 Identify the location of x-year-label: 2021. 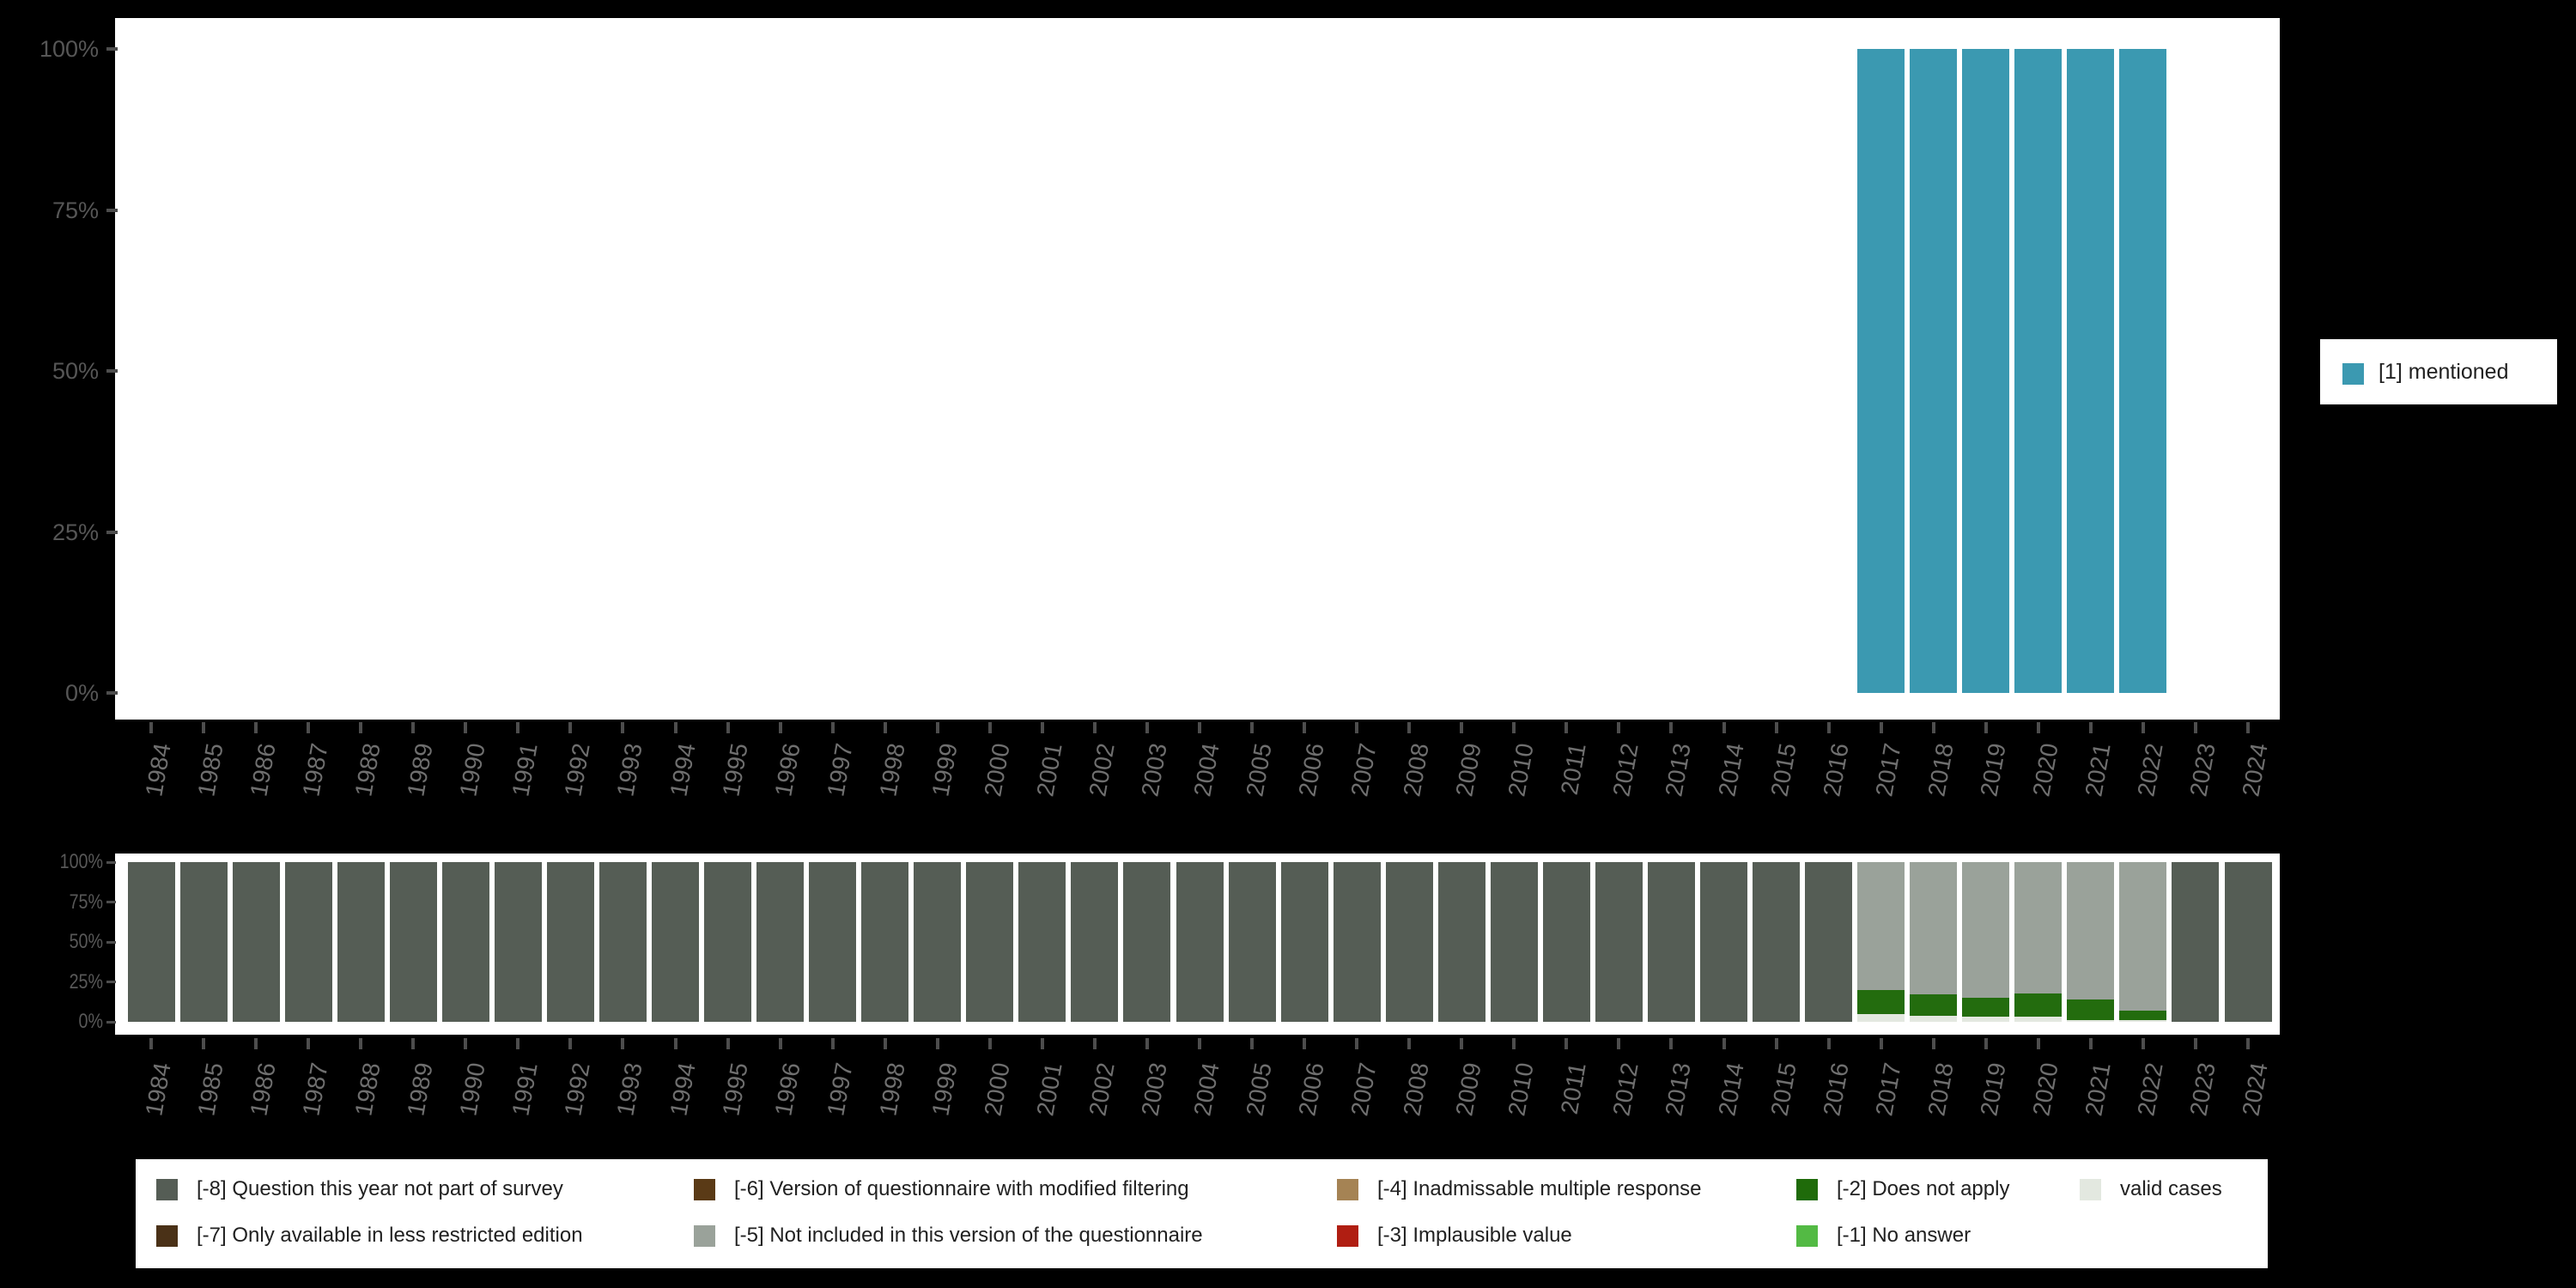
(2098, 770).